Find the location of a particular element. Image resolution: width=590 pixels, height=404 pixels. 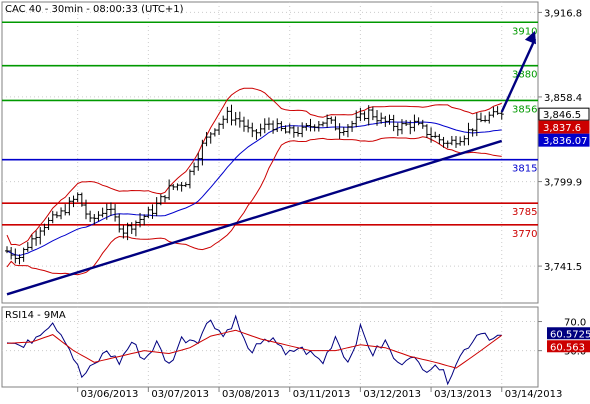

x-tick-label: 03/08/2013 is located at coordinates (251, 394).